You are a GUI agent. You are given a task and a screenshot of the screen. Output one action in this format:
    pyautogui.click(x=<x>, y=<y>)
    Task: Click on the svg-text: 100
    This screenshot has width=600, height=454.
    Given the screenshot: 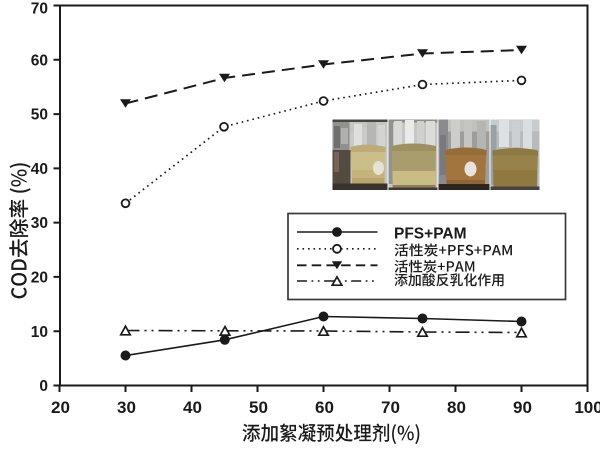 What is the action you would take?
    pyautogui.click(x=587, y=407)
    